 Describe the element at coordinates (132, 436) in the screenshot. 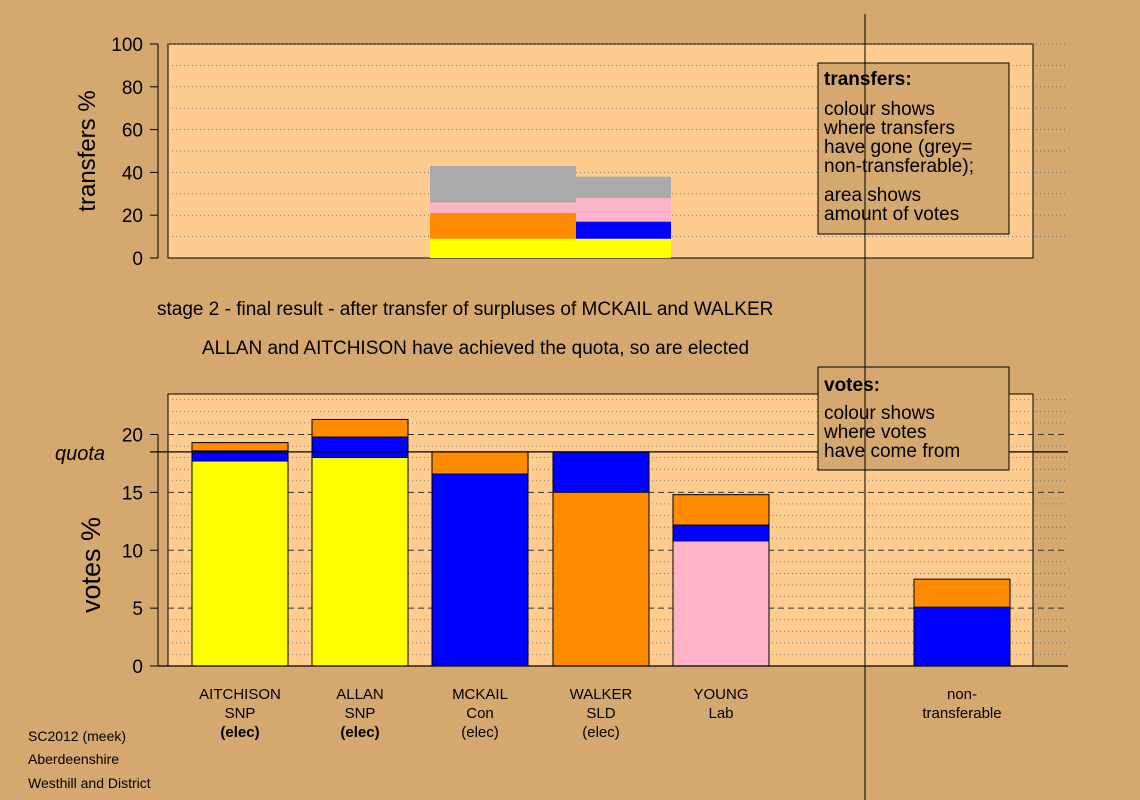

I see `votes-y-tick-label: 20` at that location.